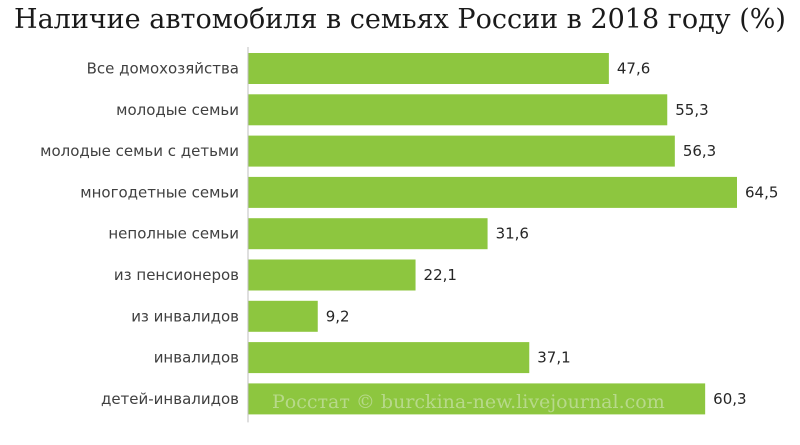  I want to click on category-label: из пенсионеров, so click(176, 275).